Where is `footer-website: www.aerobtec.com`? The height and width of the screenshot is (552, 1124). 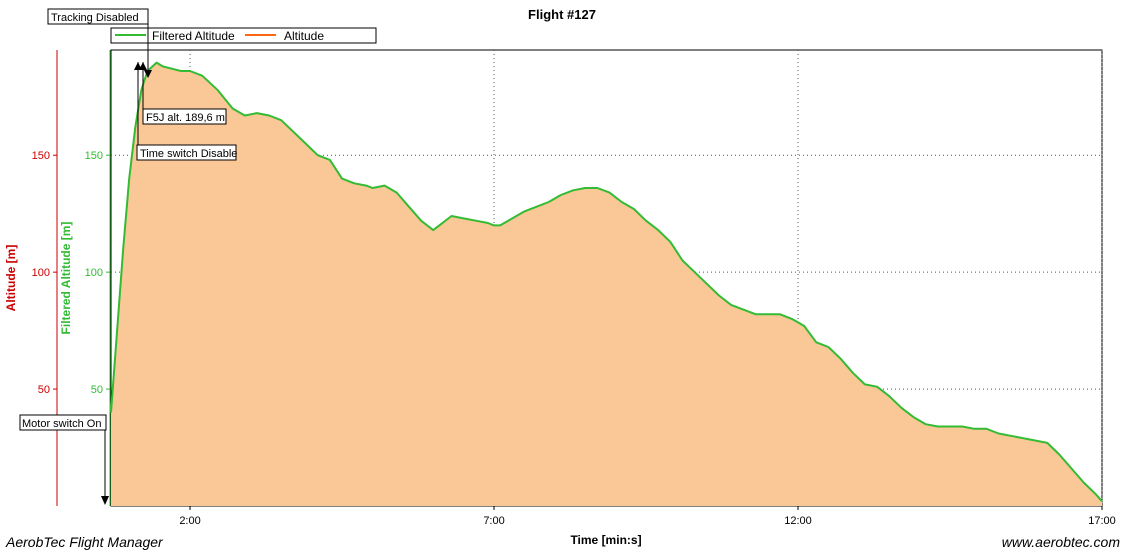 footer-website: www.aerobtec.com is located at coordinates (1061, 542).